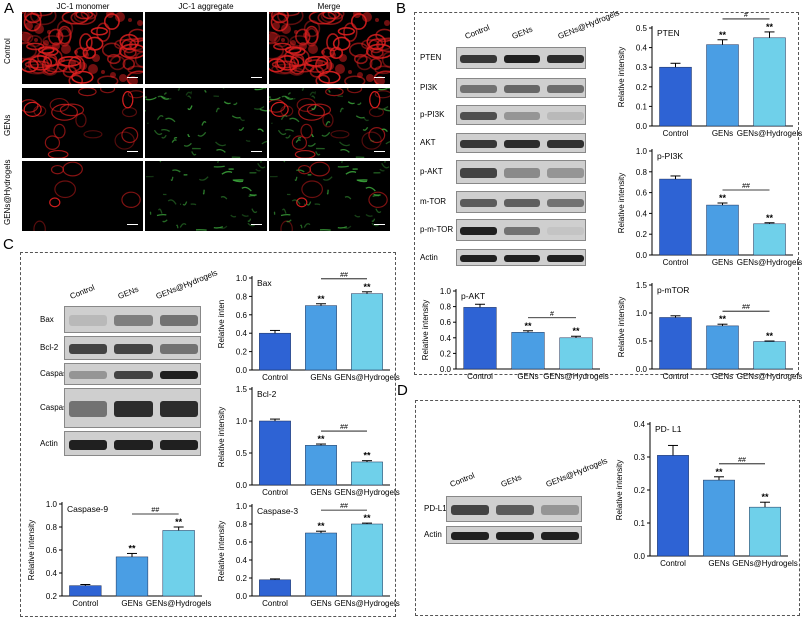  What do you see at coordinates (428, 142) in the screenshot?
I see `blot-label-4: AKT` at bounding box center [428, 142].